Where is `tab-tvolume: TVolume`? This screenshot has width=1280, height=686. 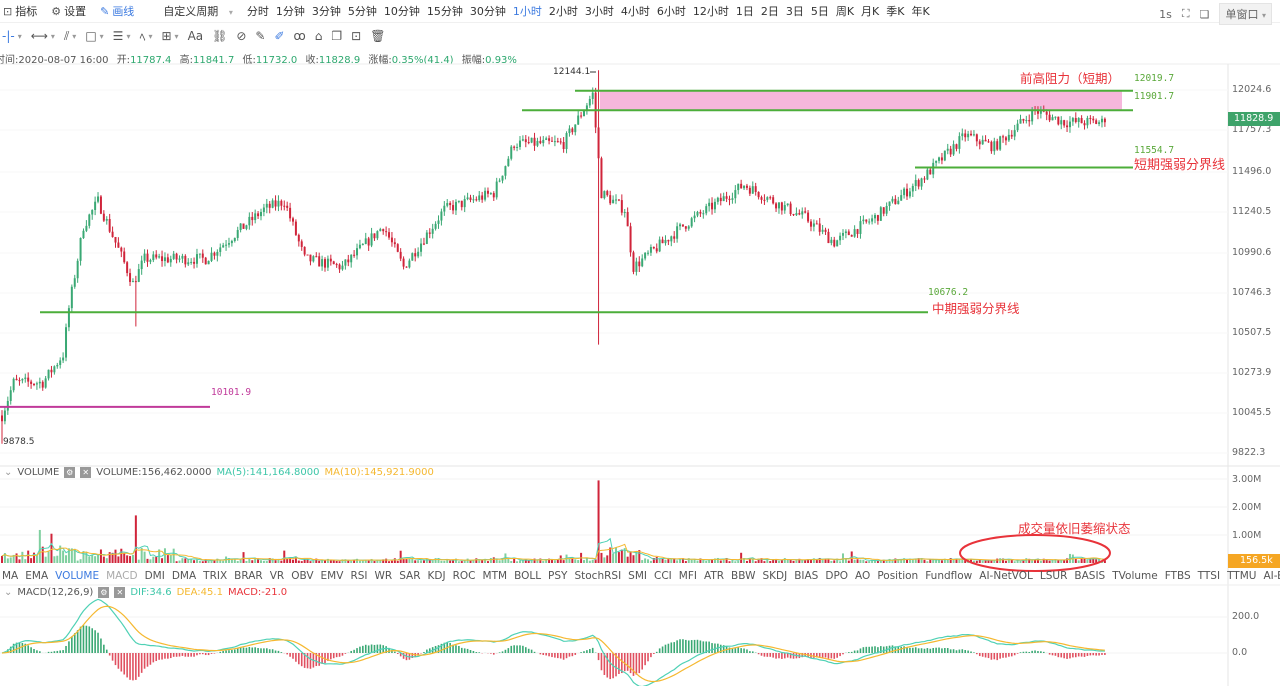
tab-tvolume: TVolume is located at coordinates (1135, 576).